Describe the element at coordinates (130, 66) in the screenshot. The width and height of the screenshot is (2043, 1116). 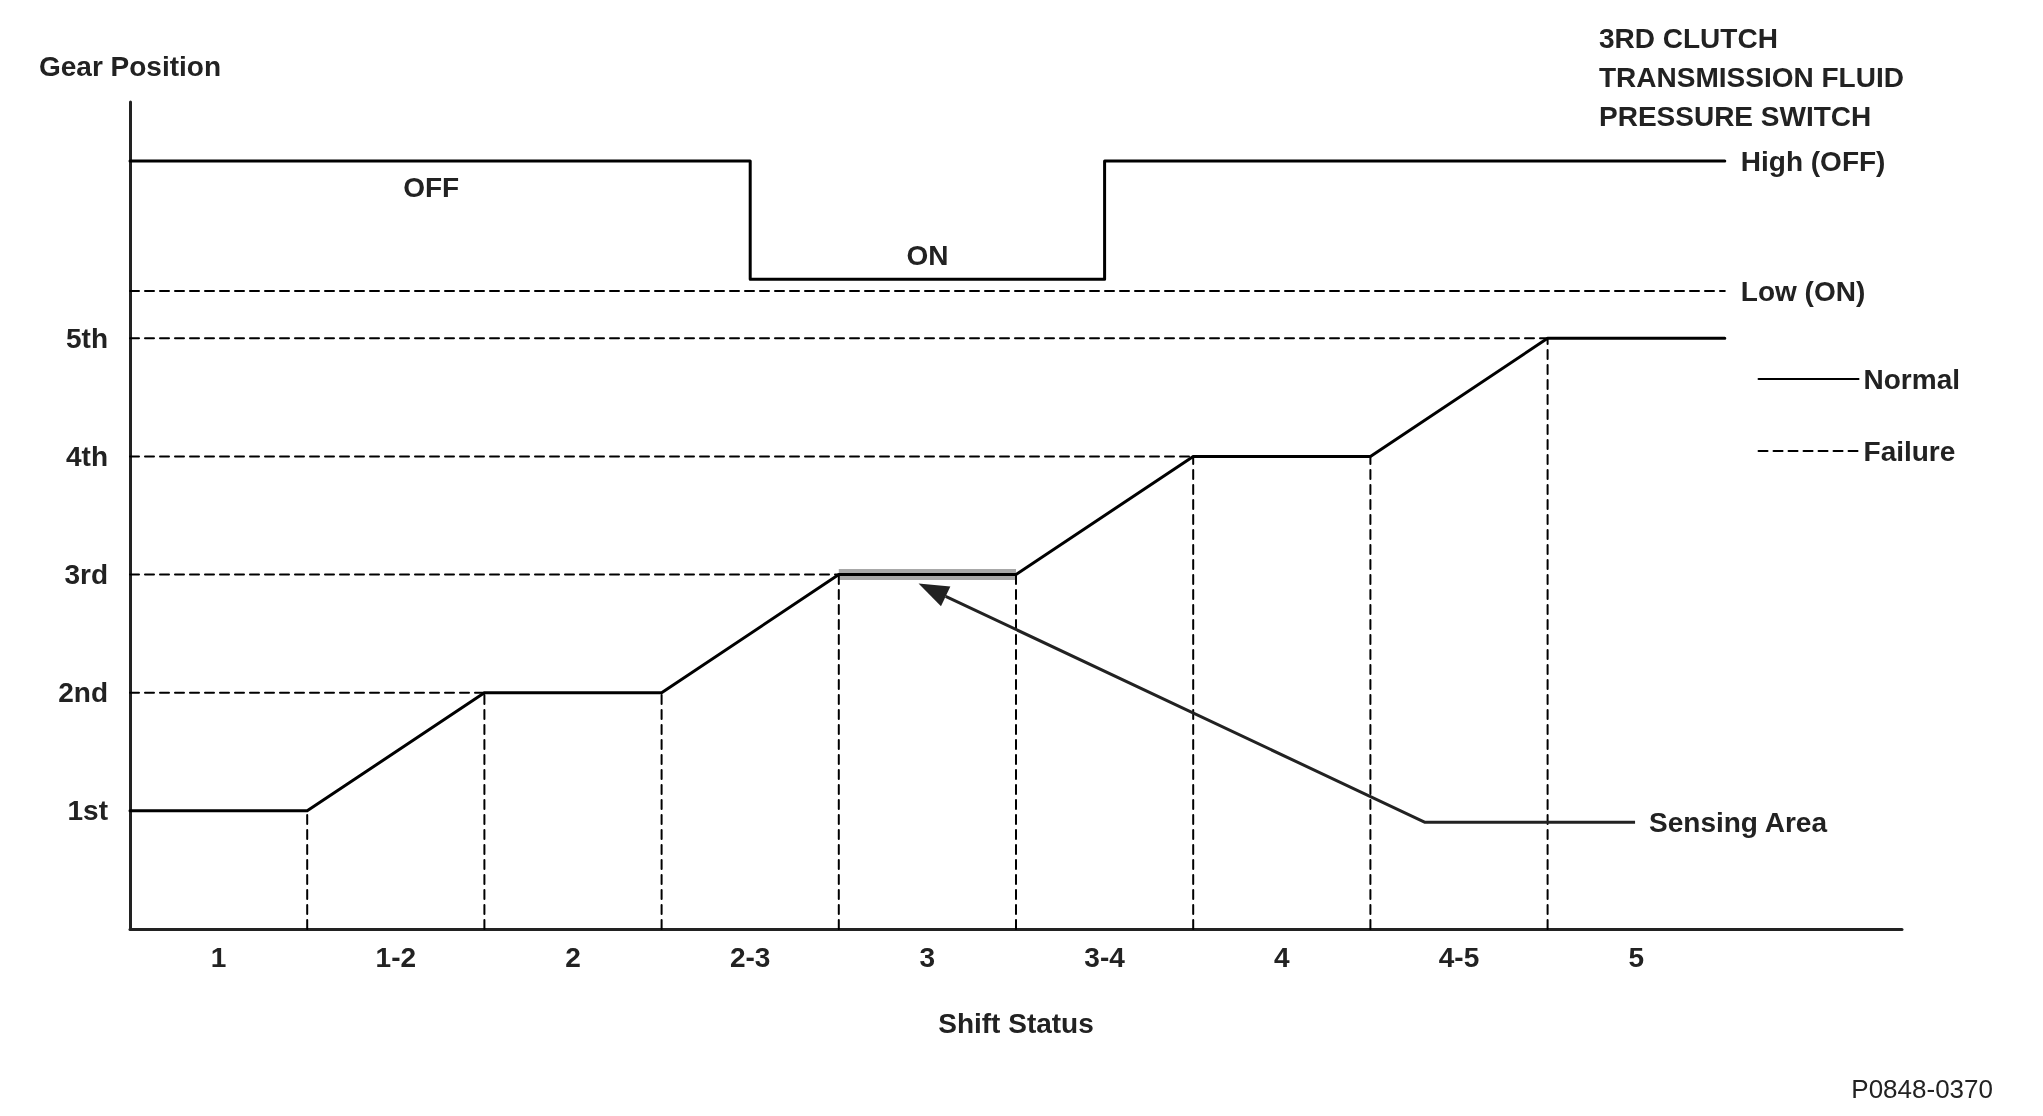
I see `y-axis-title: Gear Position` at that location.